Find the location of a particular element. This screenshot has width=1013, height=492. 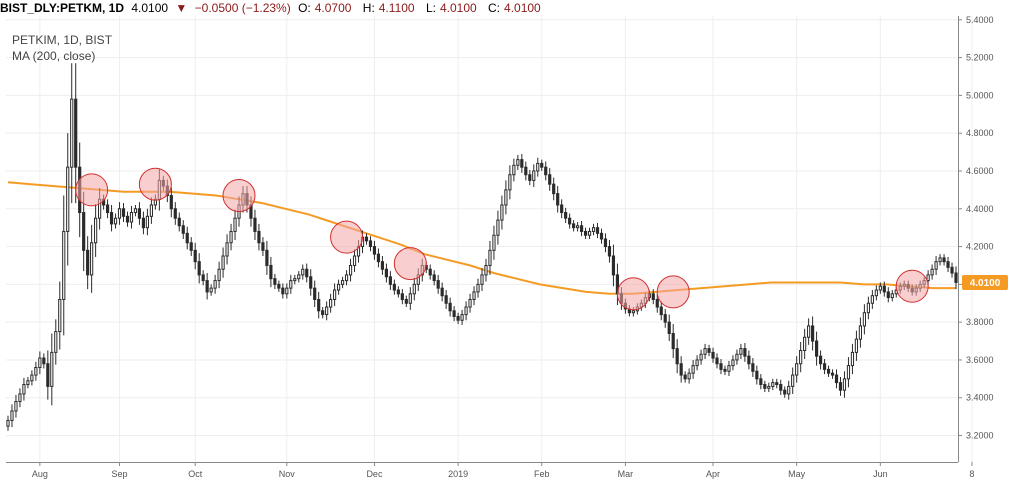

price-tick-label: 3.2000 is located at coordinates (980, 436).